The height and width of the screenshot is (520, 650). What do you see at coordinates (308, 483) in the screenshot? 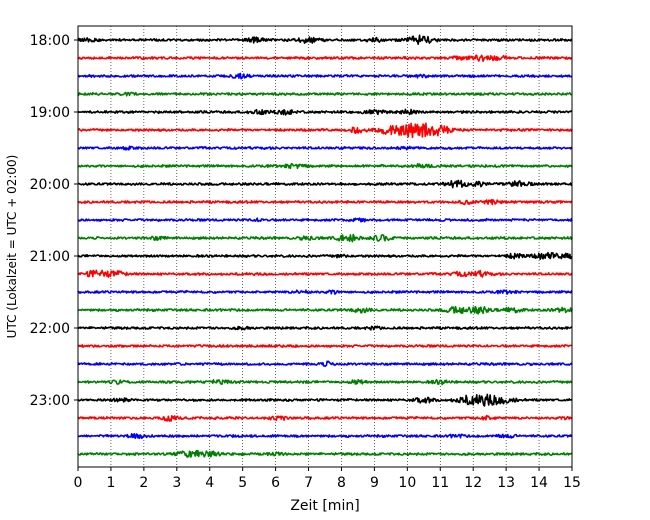
I see `x-tick-label: 7` at bounding box center [308, 483].